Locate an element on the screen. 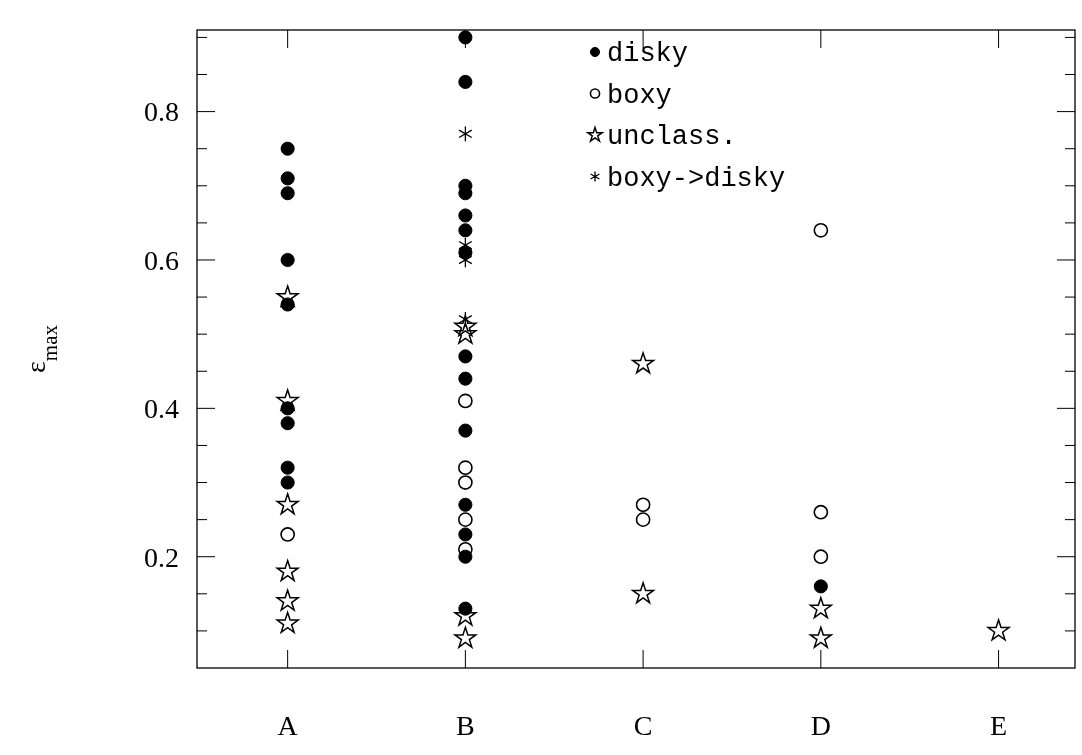  x-tick-label: C is located at coordinates (643, 725).